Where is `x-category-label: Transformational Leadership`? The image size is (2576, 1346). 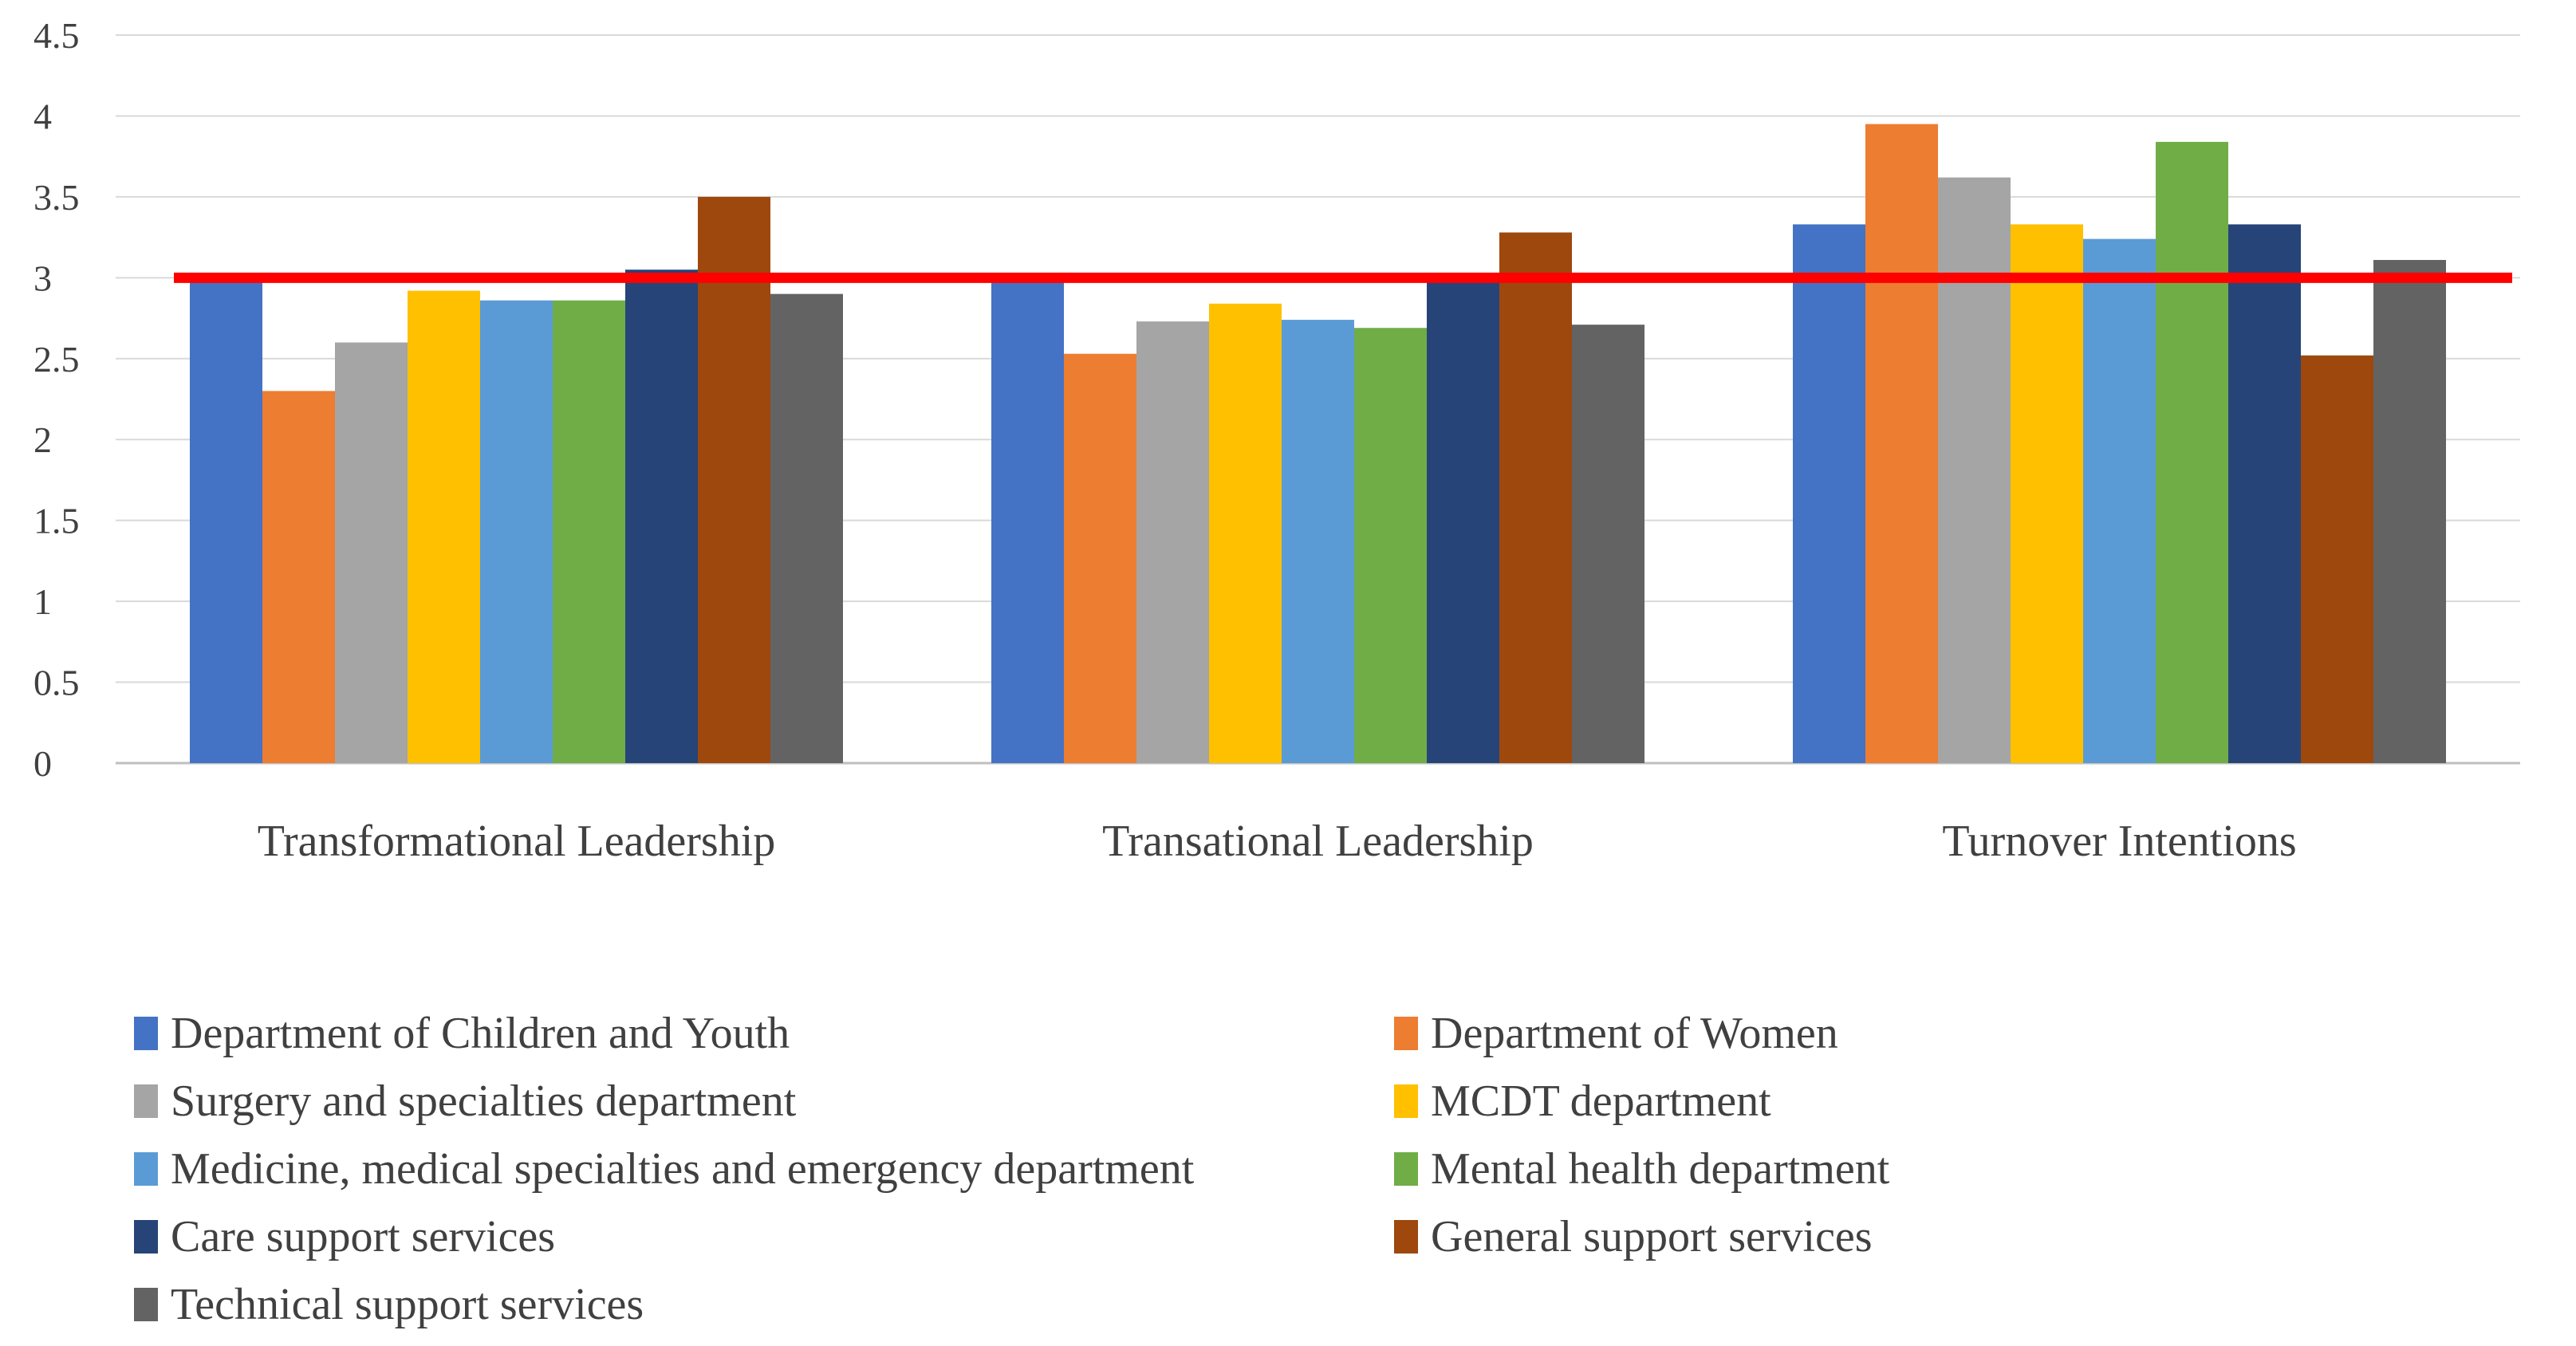
x-category-label: Transformational Leadership is located at coordinates (517, 841).